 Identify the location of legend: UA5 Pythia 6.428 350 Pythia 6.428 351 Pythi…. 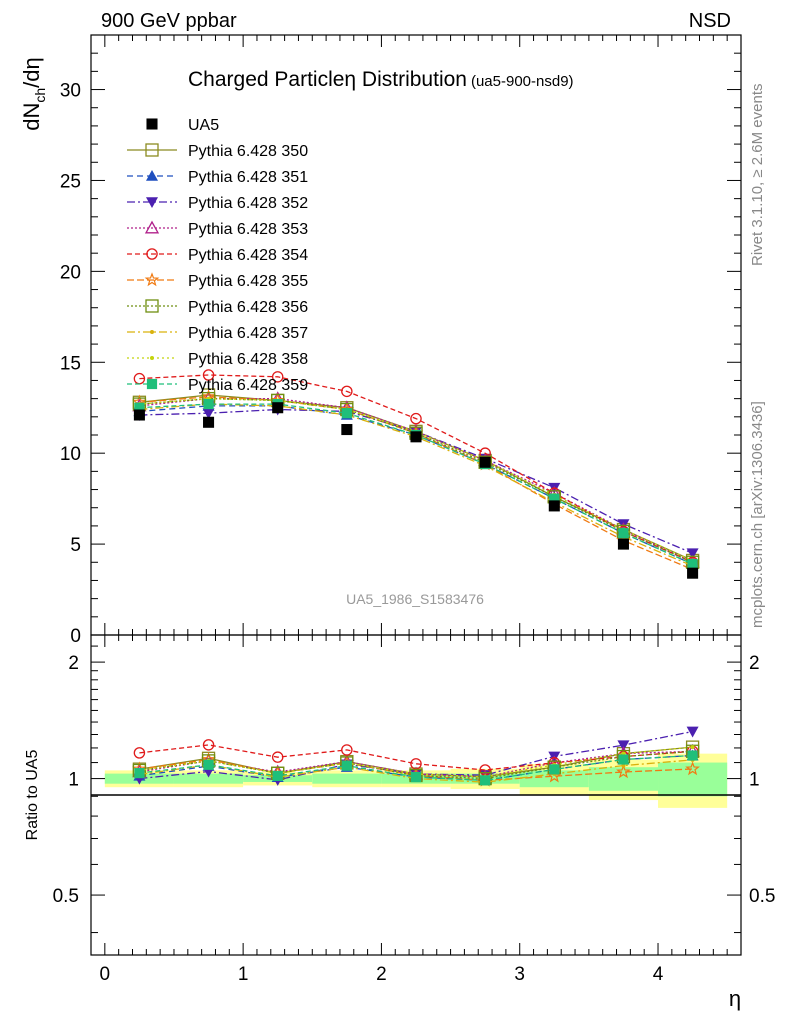
(217, 255).